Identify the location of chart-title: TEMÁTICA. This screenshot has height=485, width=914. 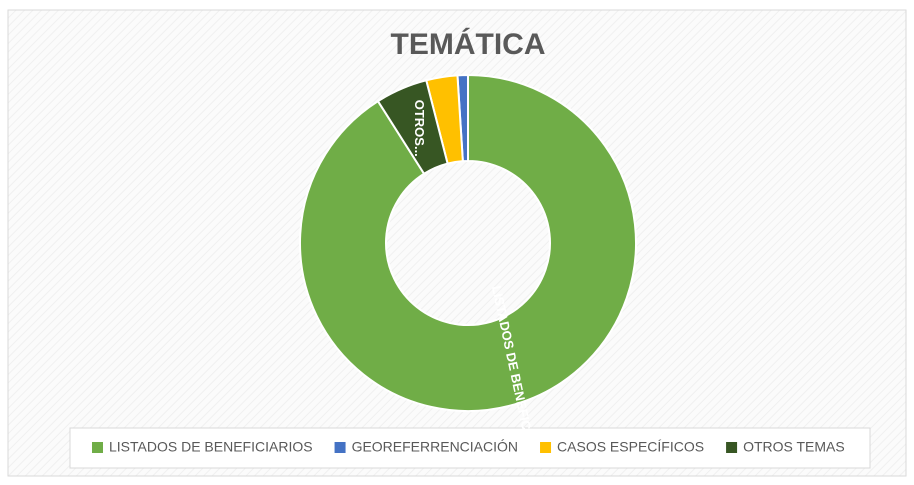
(468, 44).